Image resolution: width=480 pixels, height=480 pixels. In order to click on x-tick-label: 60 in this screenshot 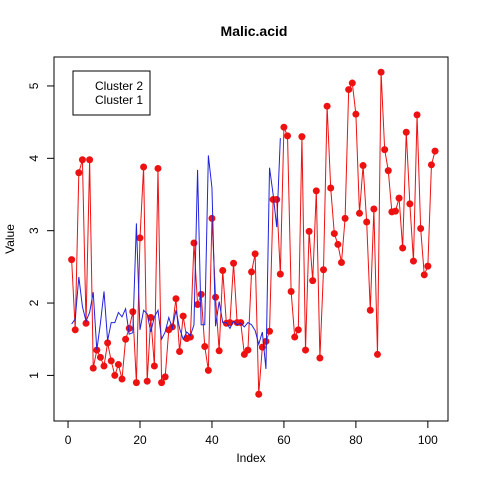, I will do `click(284, 440)`.